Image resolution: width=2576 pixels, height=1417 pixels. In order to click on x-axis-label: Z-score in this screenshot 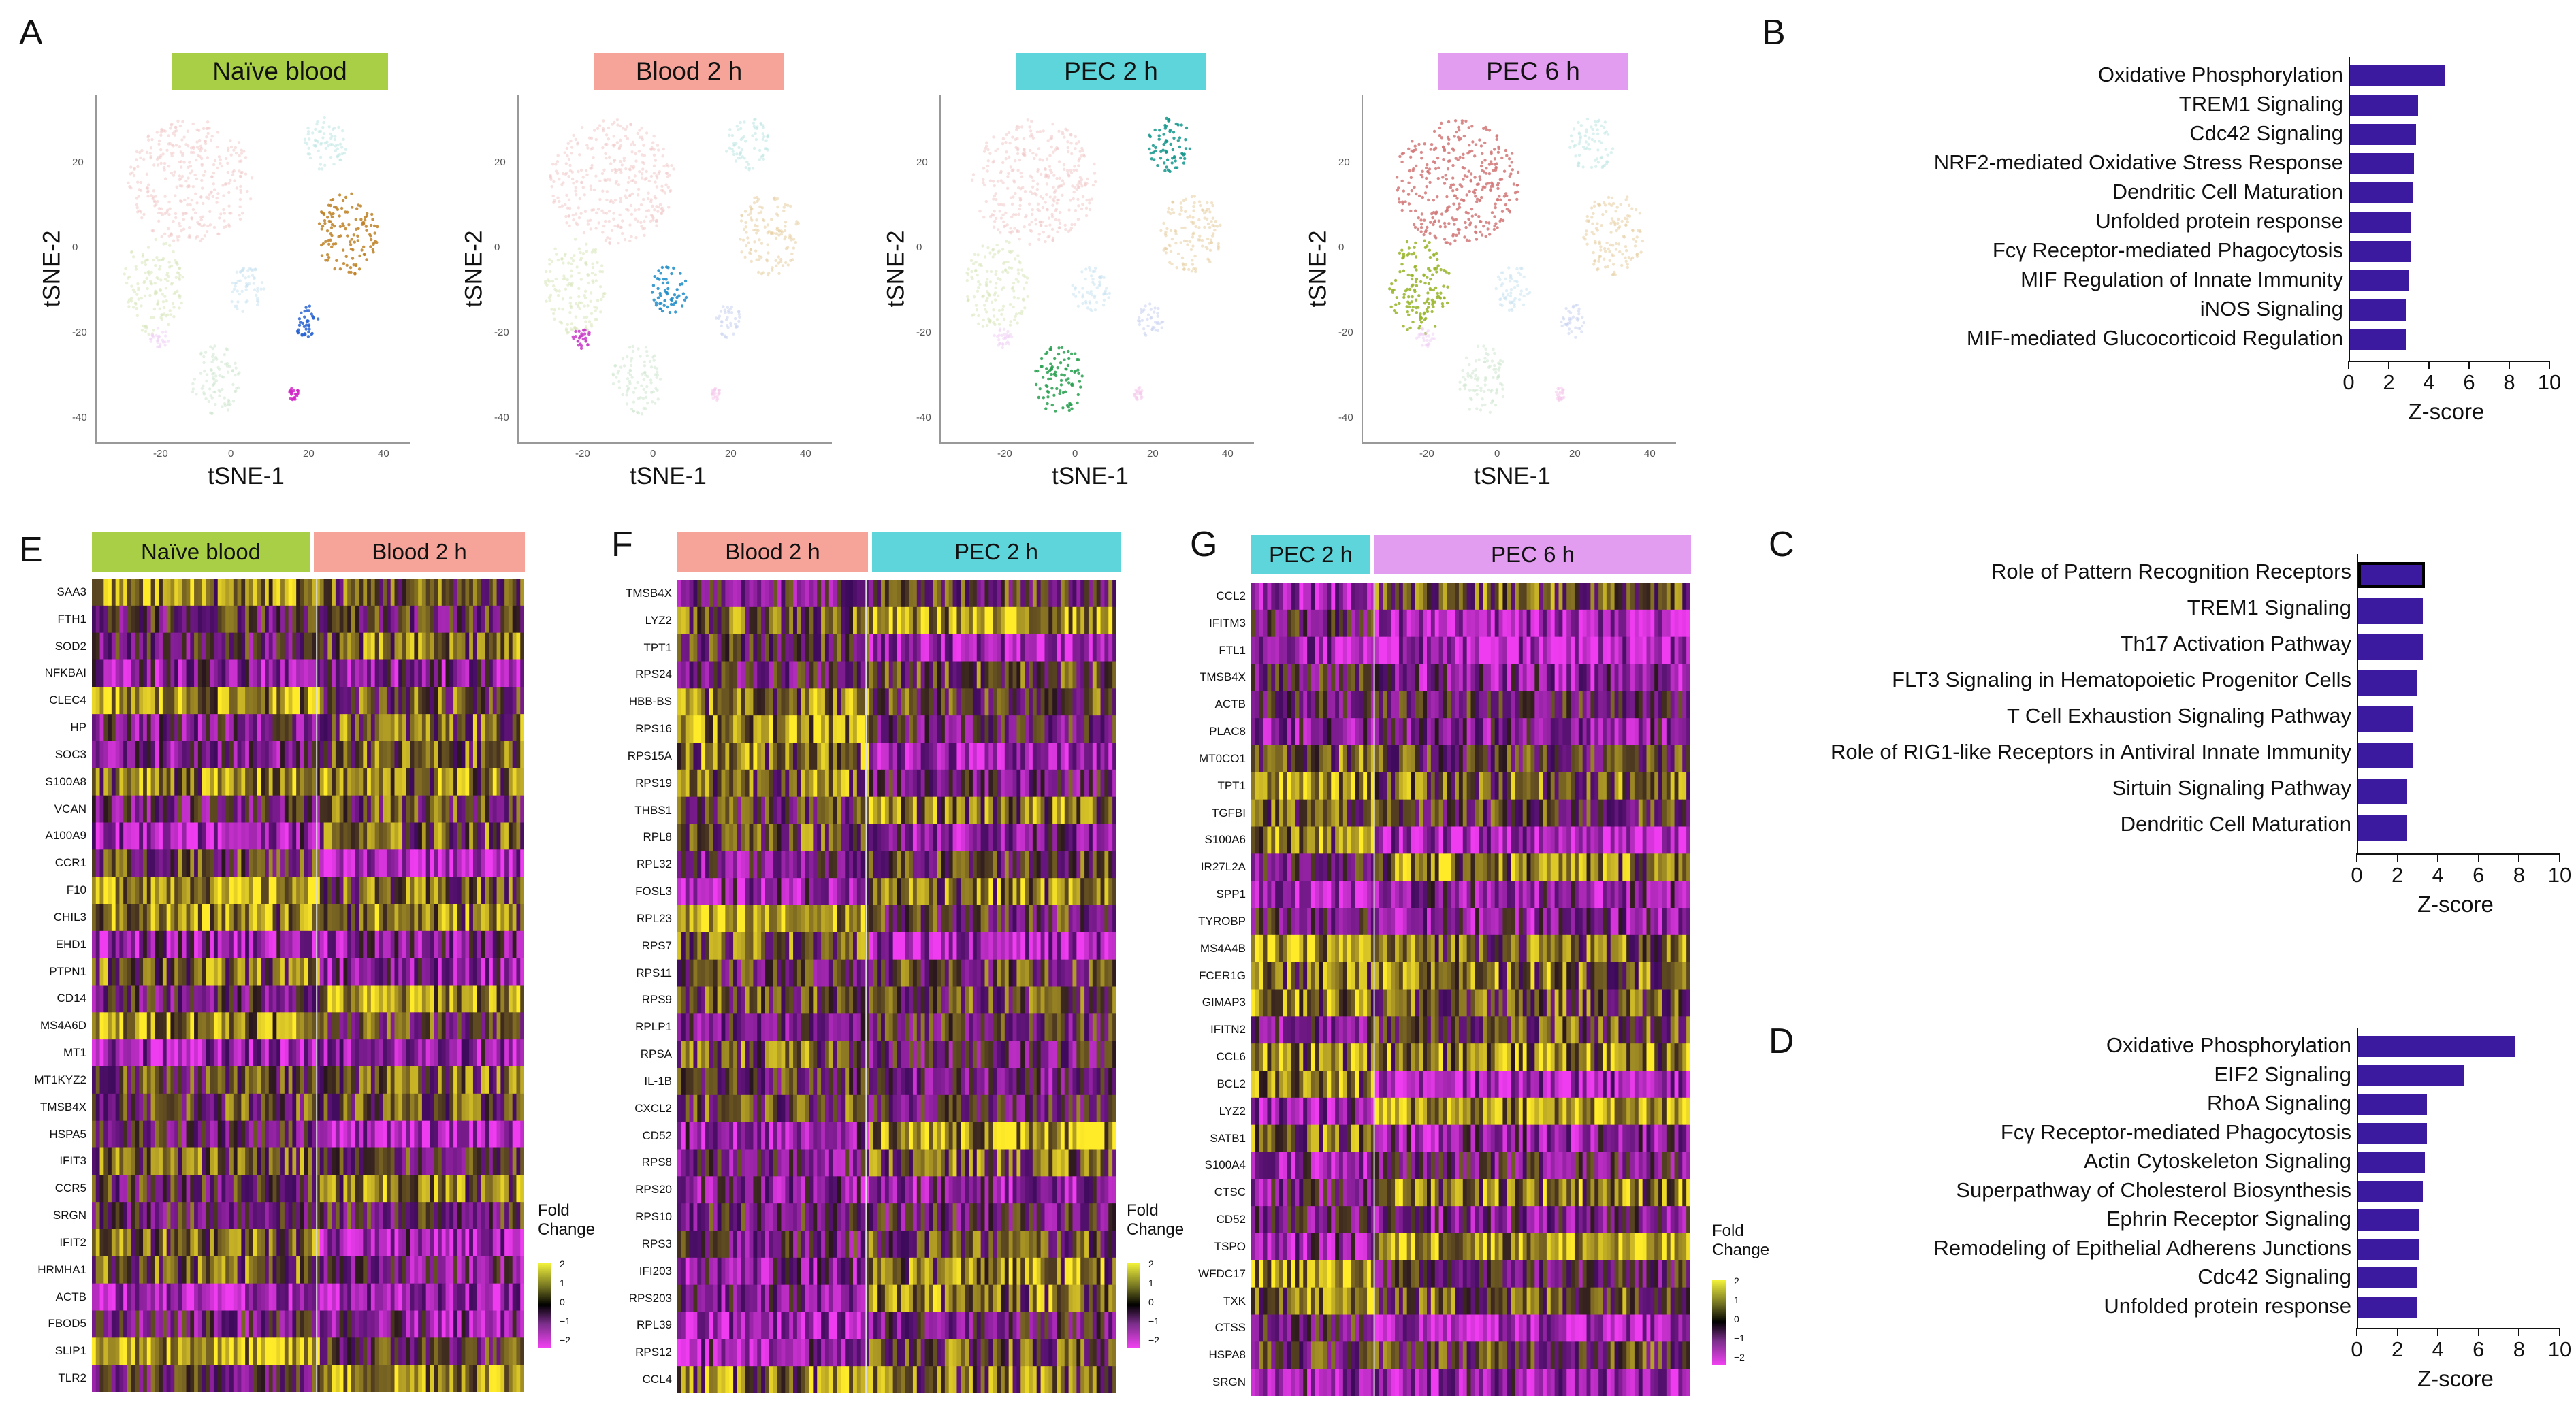, I will do `click(2447, 411)`.